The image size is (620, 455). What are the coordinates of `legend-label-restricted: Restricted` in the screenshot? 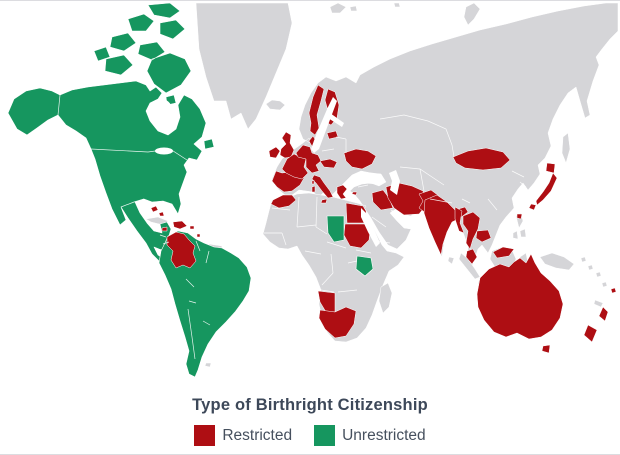 It's located at (257, 435).